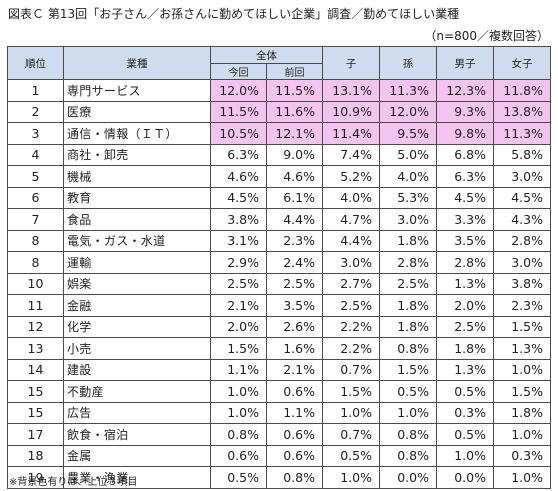 Image resolution: width=558 pixels, height=491 pixels. What do you see at coordinates (238, 283) in the screenshot?
I see `current-value-cell: 2.5%` at bounding box center [238, 283].